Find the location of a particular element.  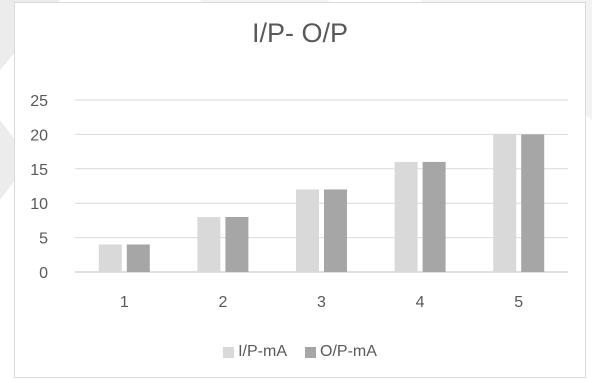

y-tick-label-25: 25 is located at coordinates (39, 101).